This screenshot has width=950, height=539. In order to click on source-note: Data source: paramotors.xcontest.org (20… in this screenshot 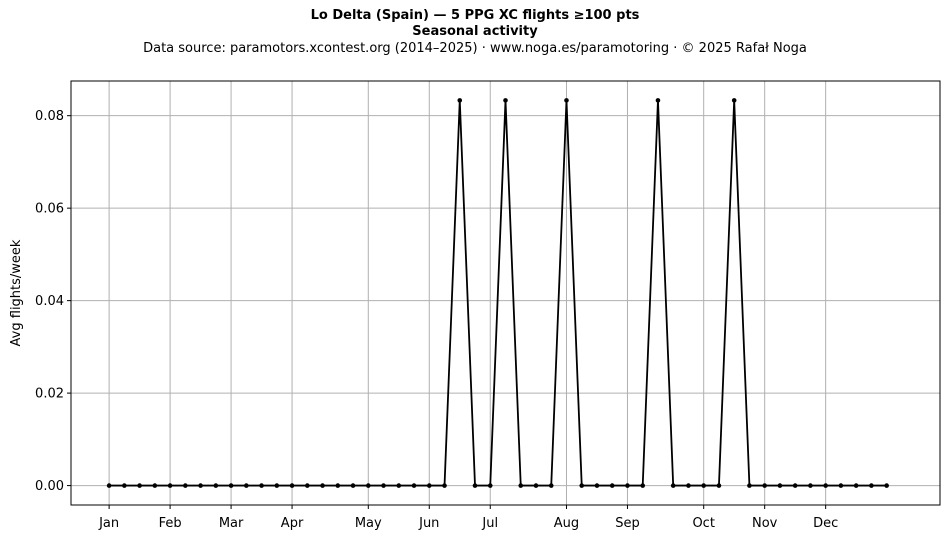, I will do `click(475, 48)`.